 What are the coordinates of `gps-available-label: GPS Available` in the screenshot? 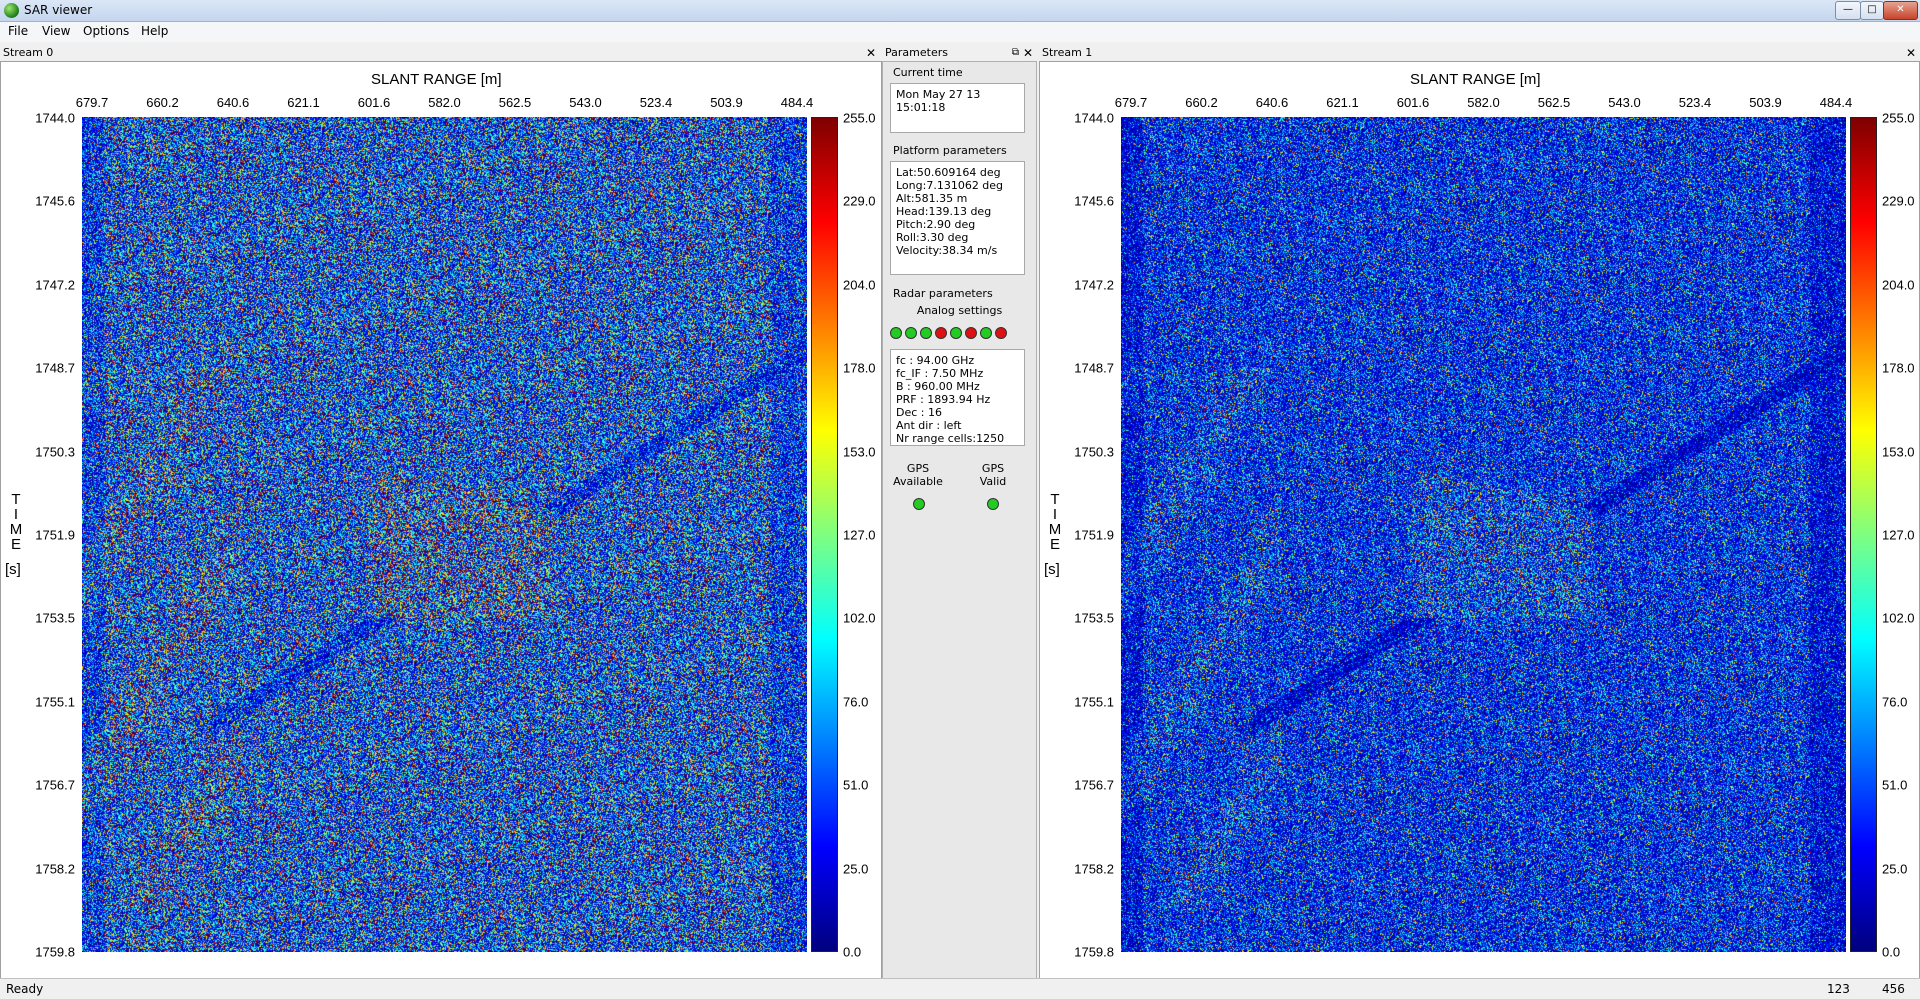 It's located at (918, 475).